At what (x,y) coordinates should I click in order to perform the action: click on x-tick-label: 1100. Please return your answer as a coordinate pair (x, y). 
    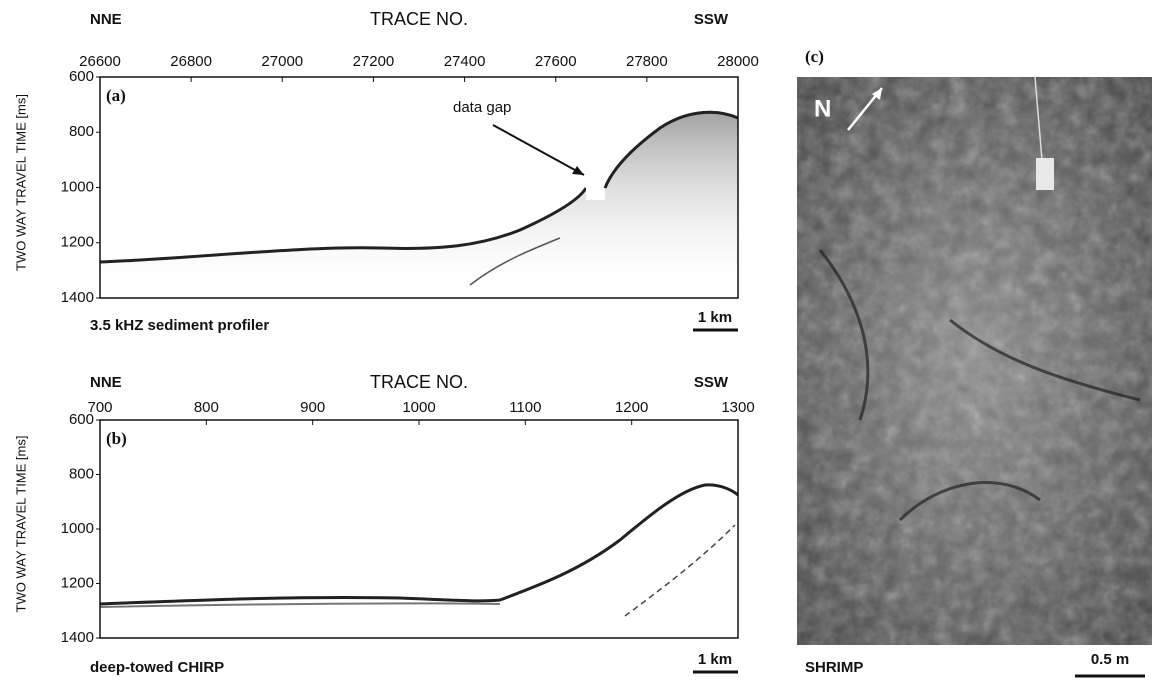
    Looking at the image, I should click on (525, 407).